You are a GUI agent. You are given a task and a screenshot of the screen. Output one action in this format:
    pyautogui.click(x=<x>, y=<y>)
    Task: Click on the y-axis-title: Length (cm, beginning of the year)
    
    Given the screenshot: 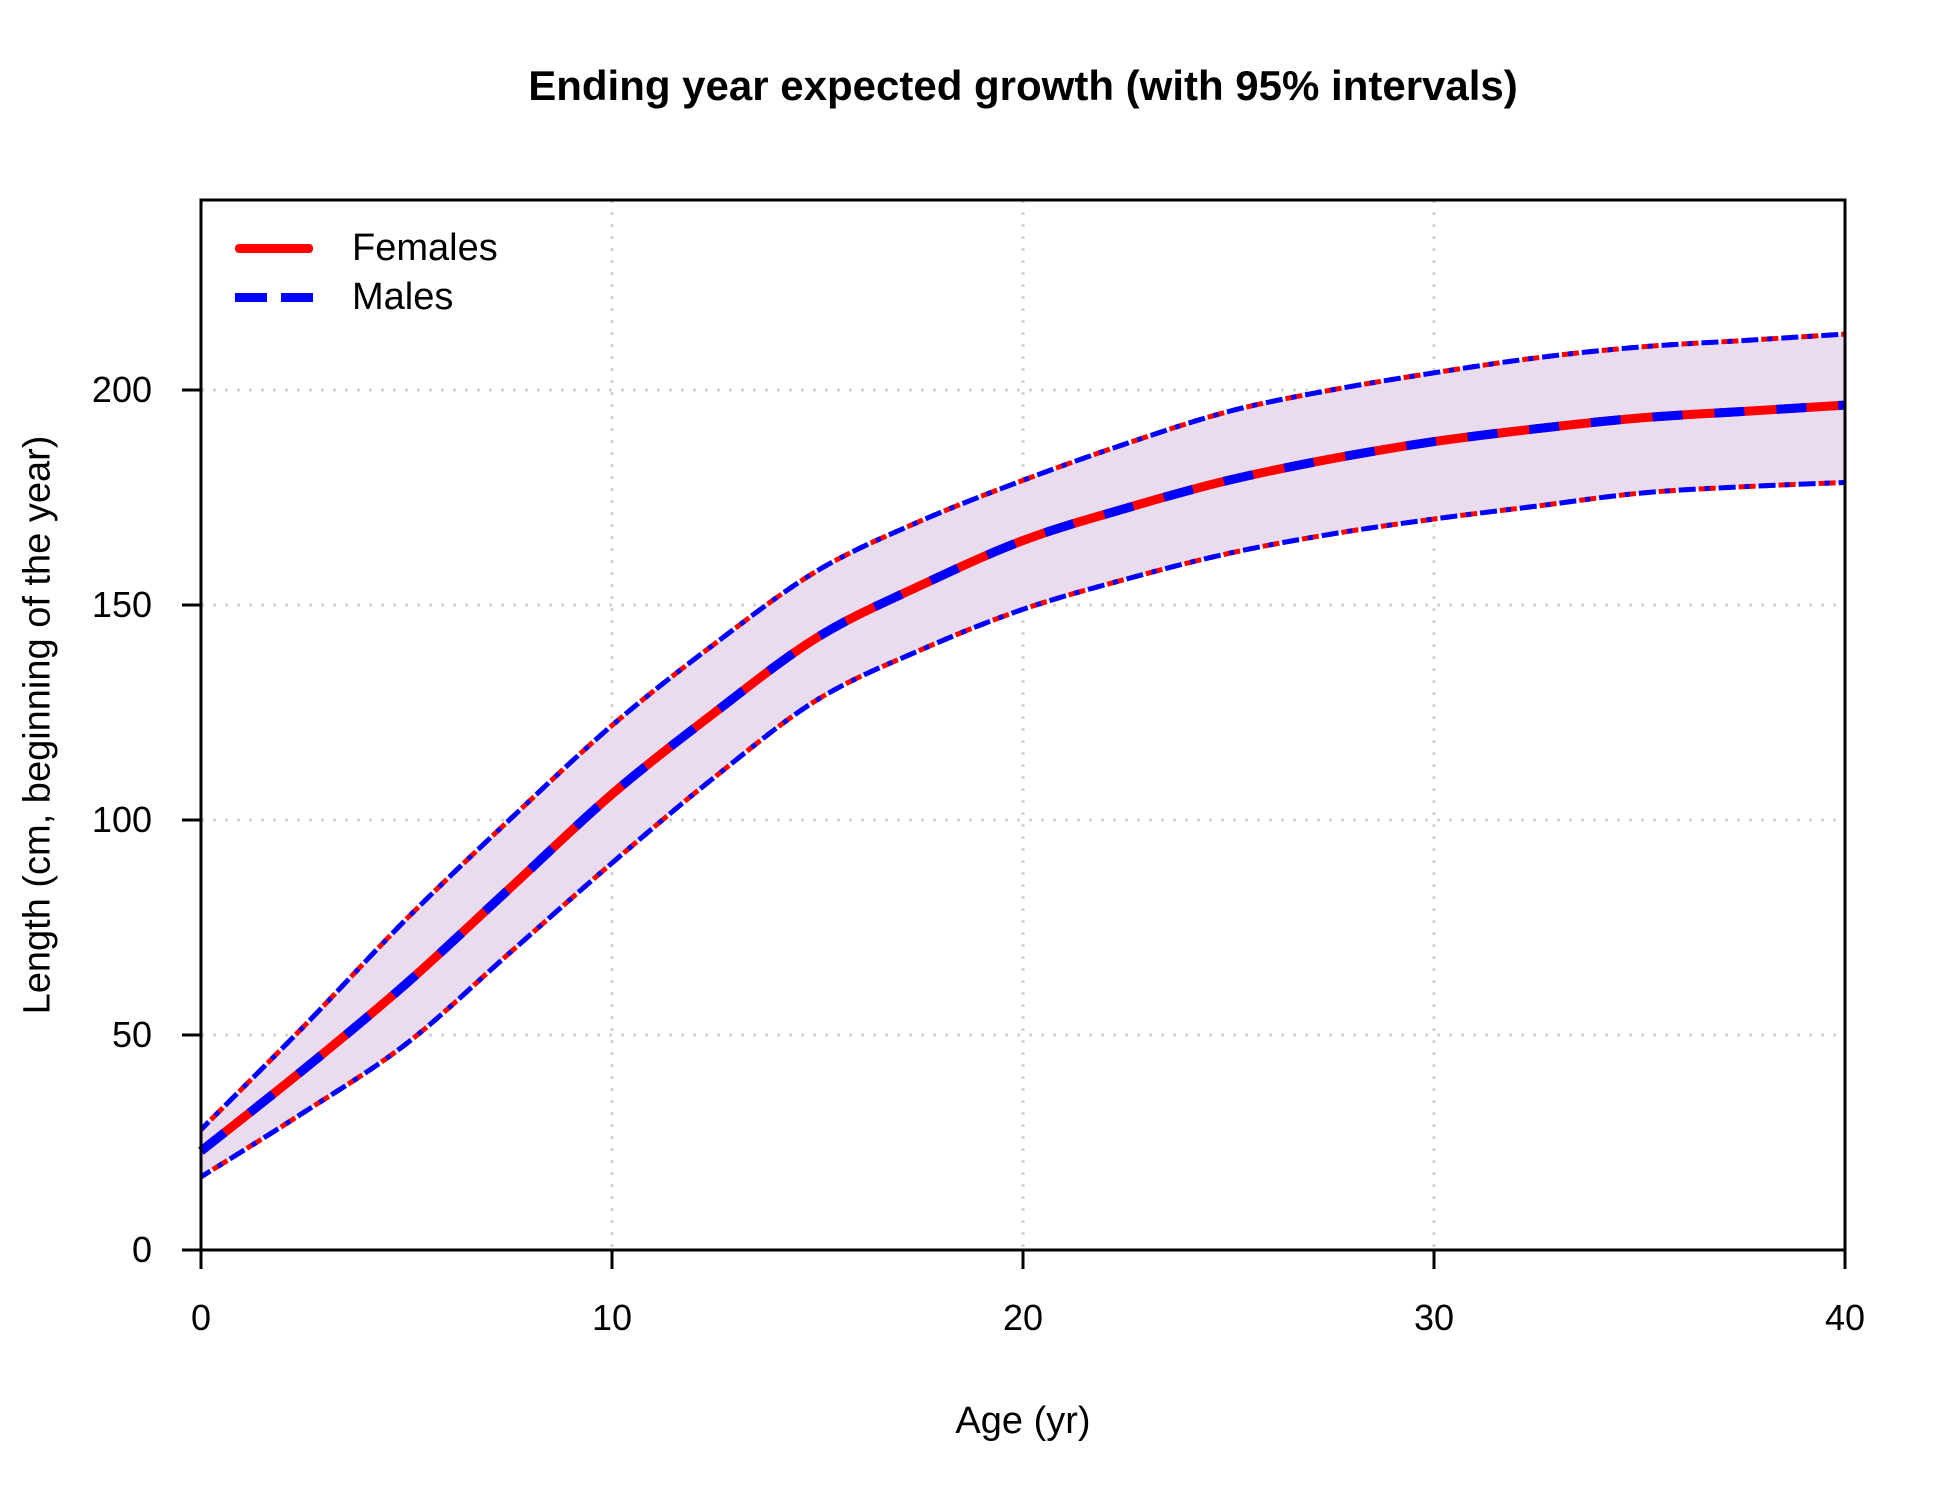 What is the action you would take?
    pyautogui.click(x=37, y=725)
    